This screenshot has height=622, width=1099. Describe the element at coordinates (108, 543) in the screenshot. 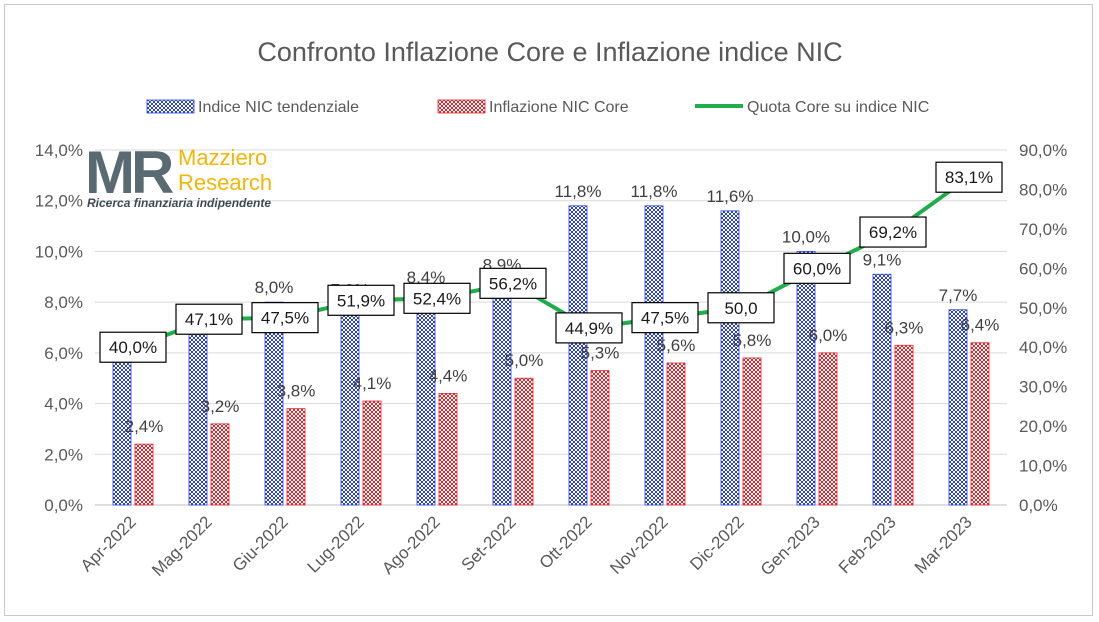

I see `x-category-label: Apr-2022` at that location.